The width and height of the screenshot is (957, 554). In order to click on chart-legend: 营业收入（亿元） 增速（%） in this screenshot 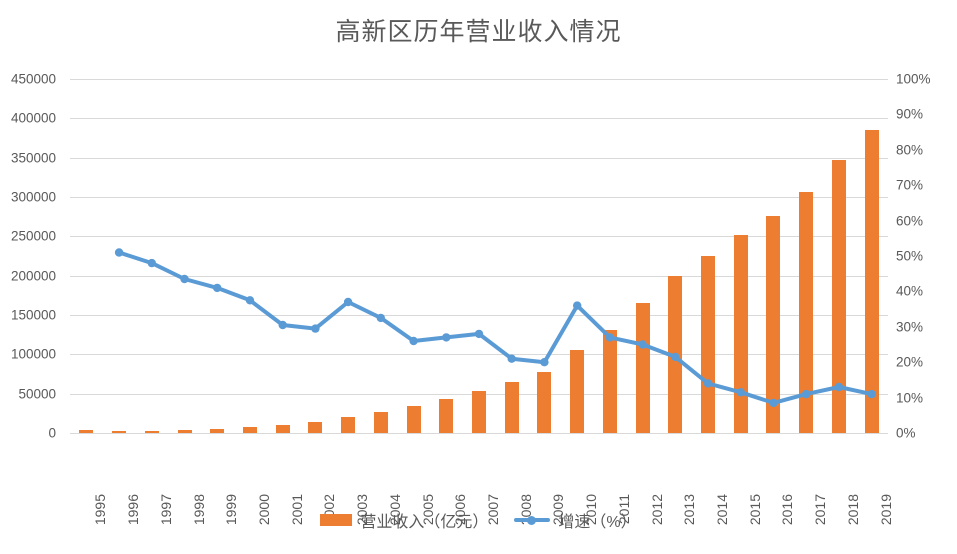, I will do `click(478, 520)`.